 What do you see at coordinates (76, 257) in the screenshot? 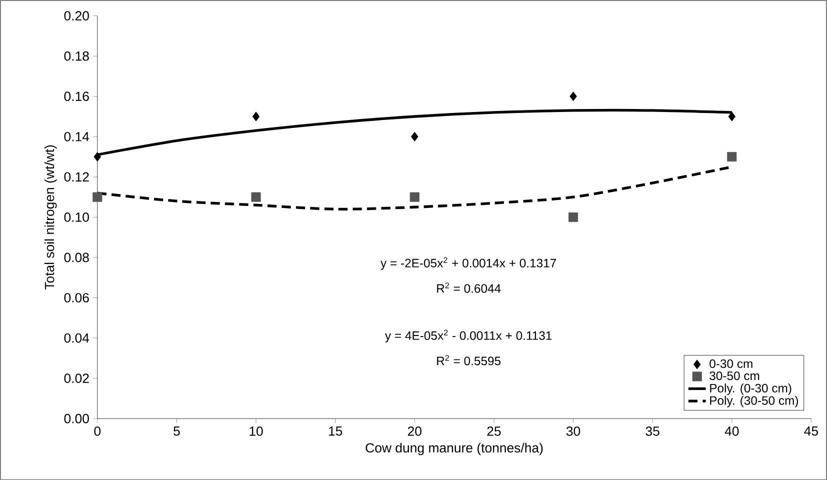
I see `y-tick-label: 0.08` at bounding box center [76, 257].